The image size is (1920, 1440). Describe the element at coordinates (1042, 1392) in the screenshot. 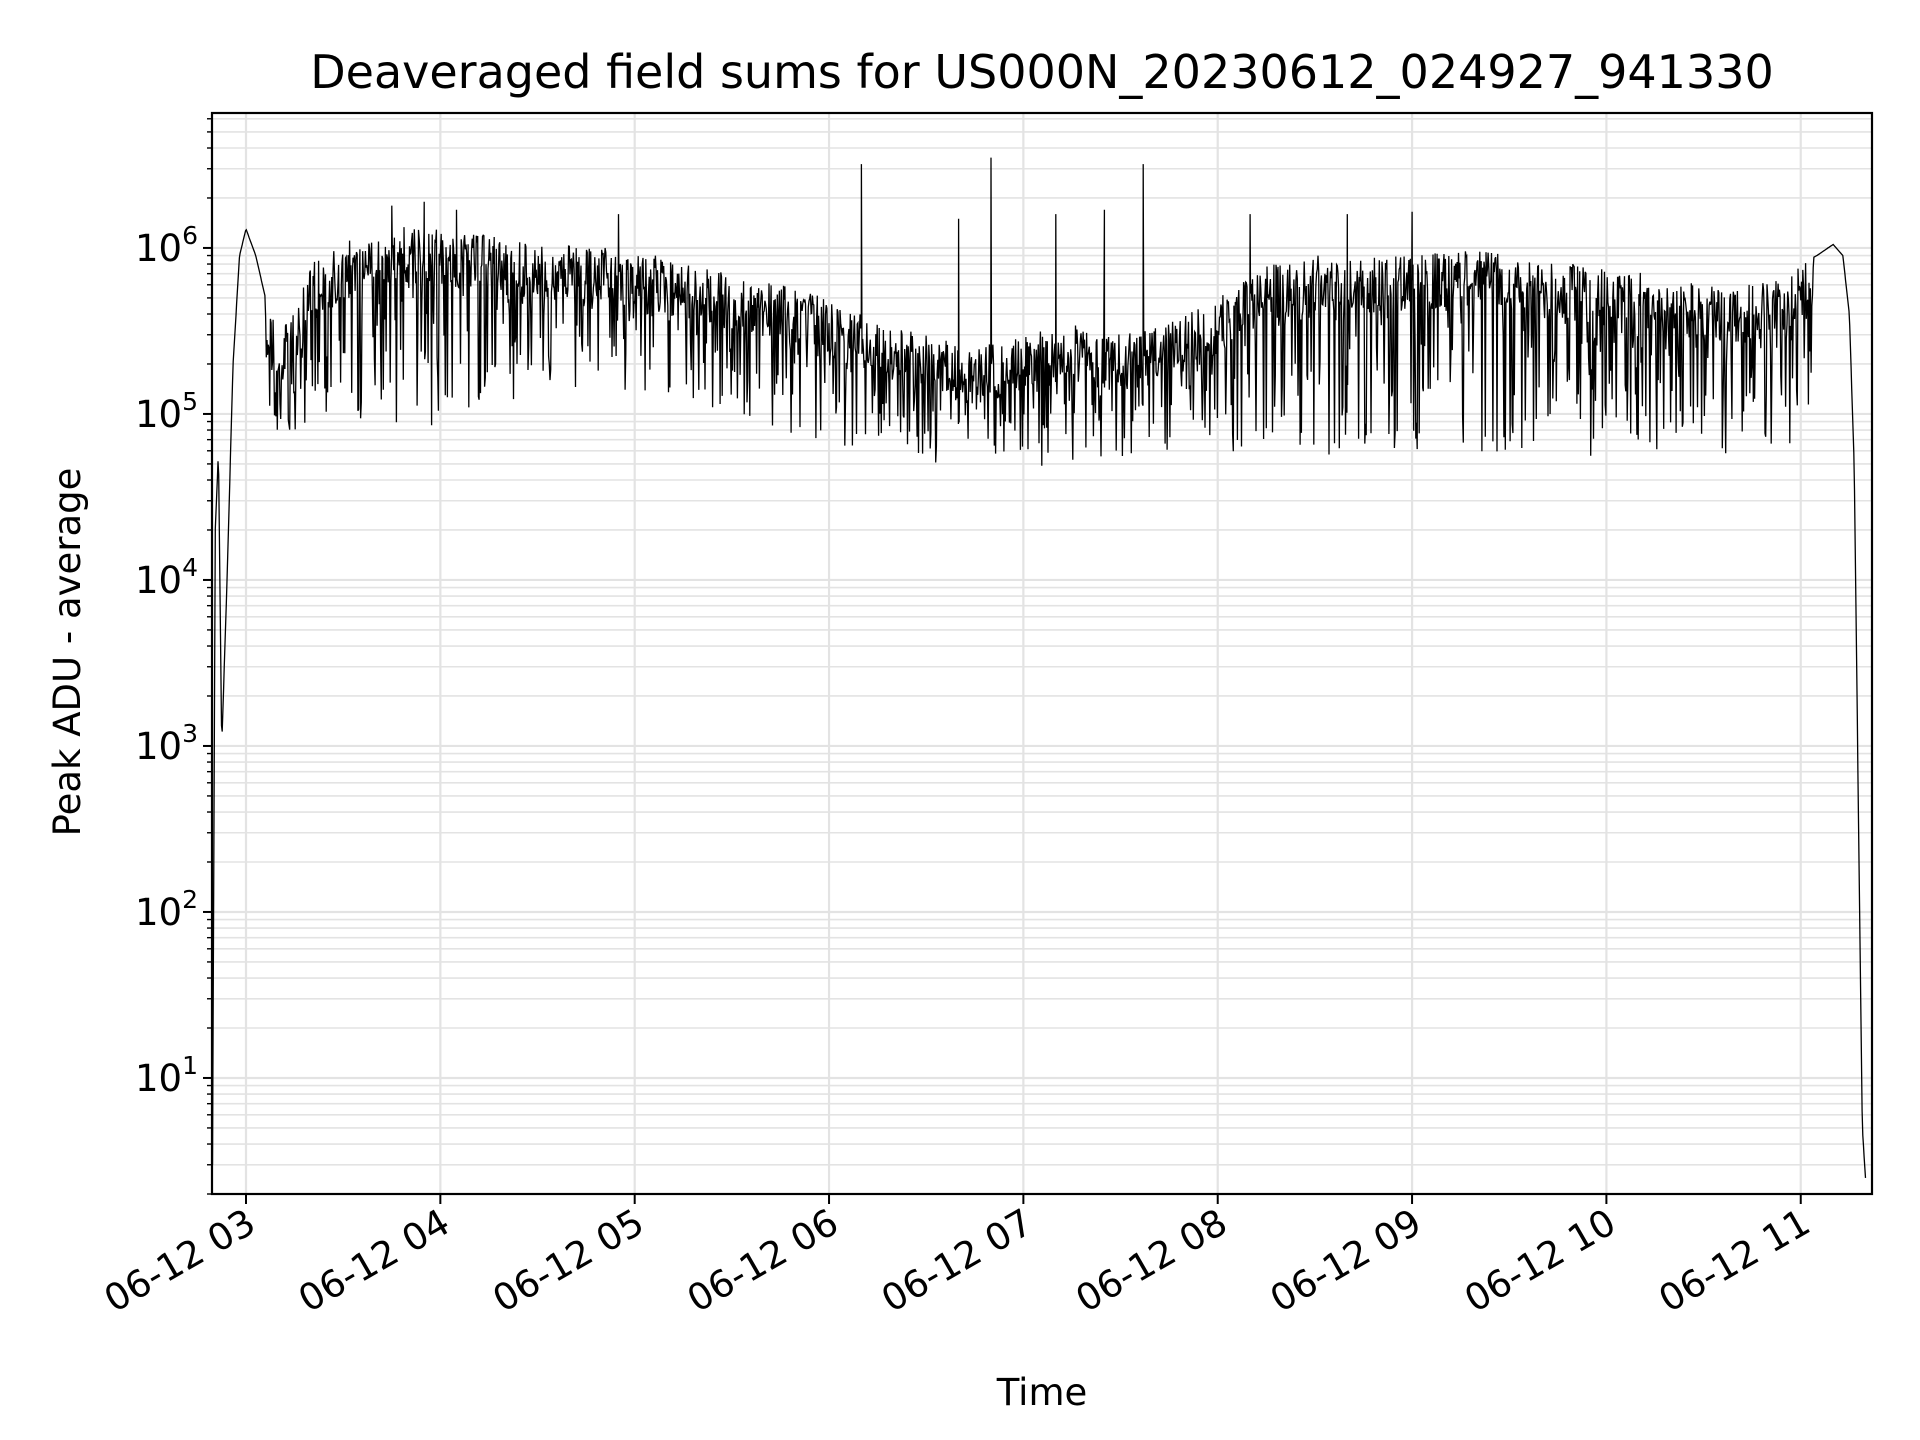

I see `x-axis-label: Time` at that location.